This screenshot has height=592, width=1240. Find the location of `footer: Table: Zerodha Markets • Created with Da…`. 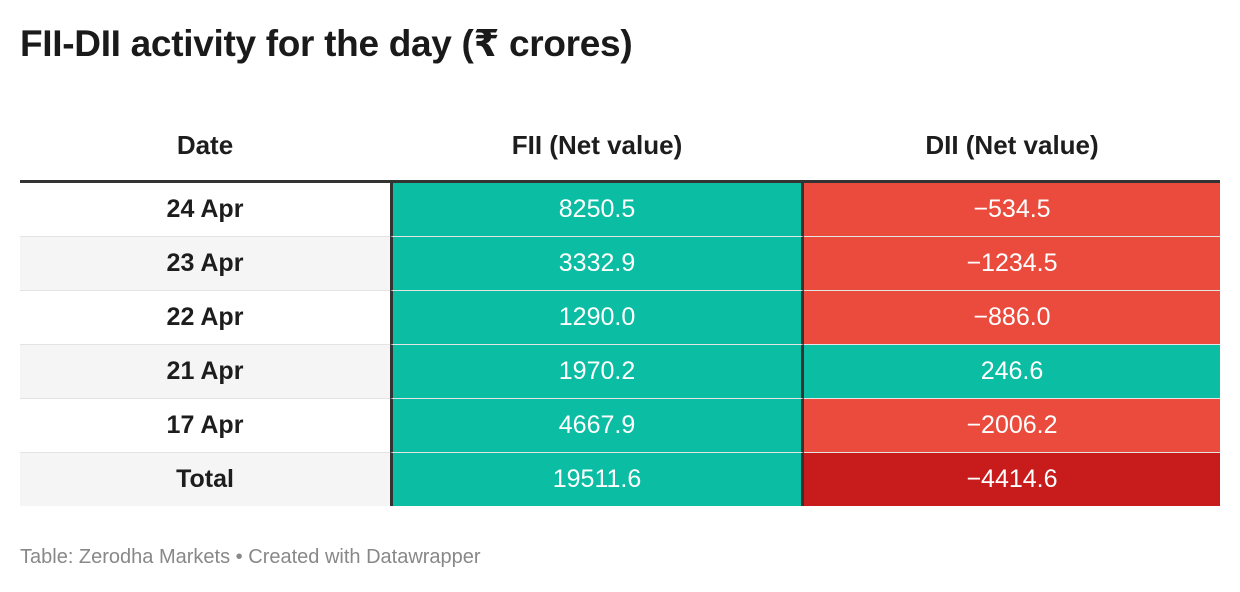

footer: Table: Zerodha Markets • Created with Da… is located at coordinates (250, 557).